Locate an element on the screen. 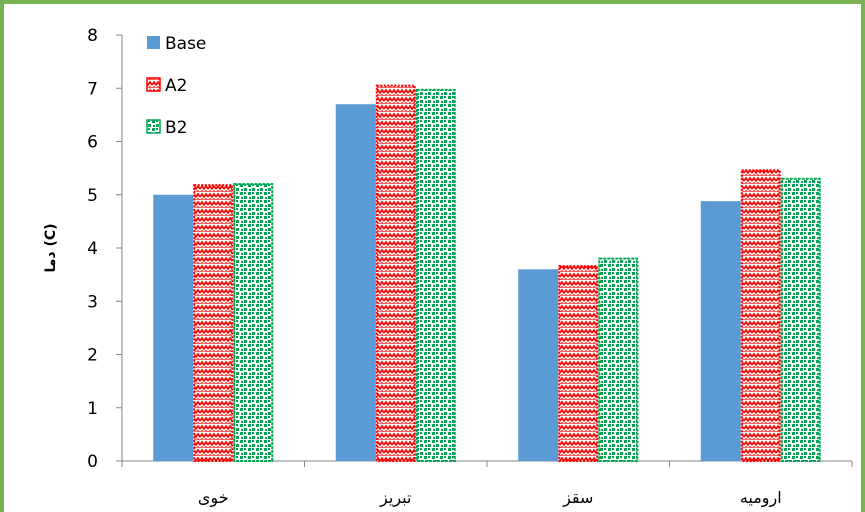 Image resolution: width=865 pixels, height=512 pixels. x-tick-label: تبریز is located at coordinates (395, 498).